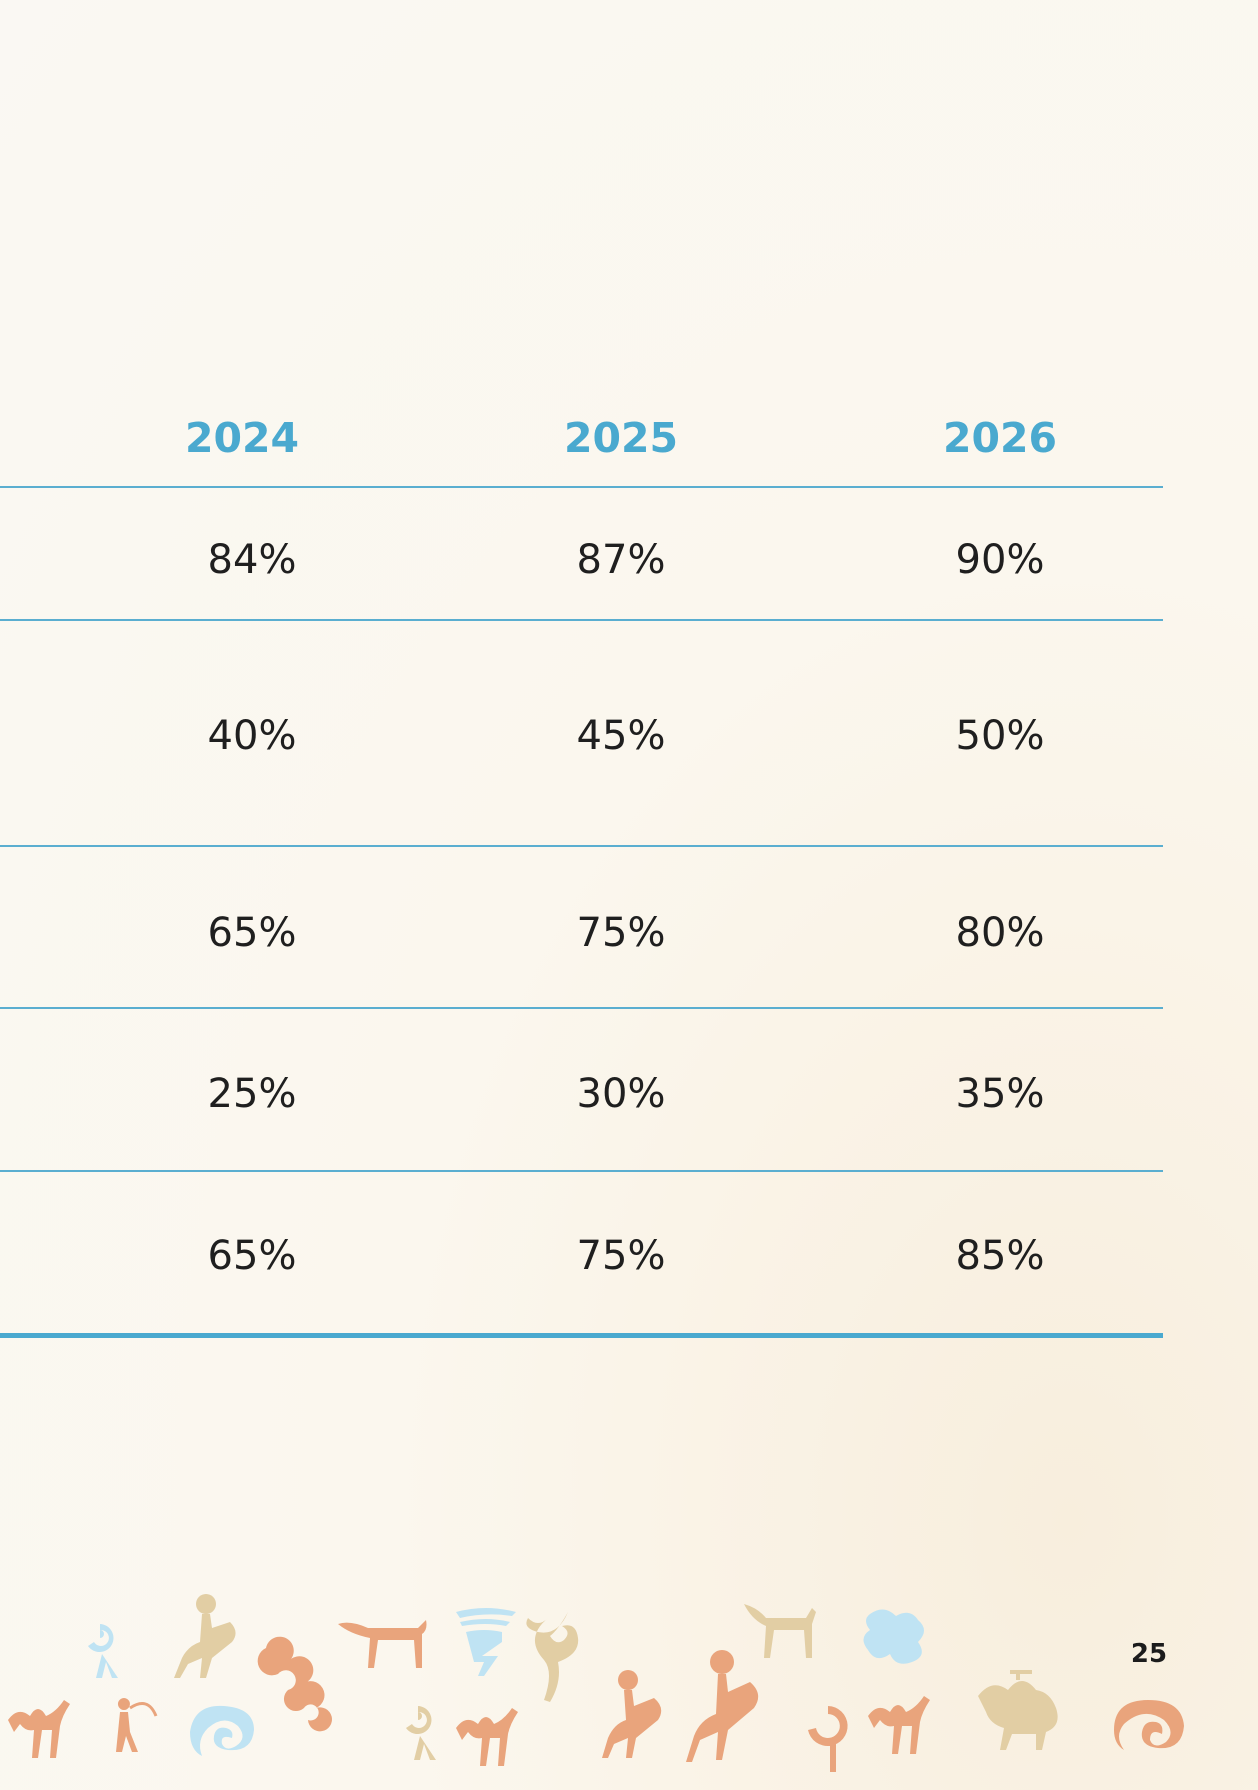 This screenshot has height=1790, width=1258. Describe the element at coordinates (621, 438) in the screenshot. I see `header-2025: 2025` at that location.